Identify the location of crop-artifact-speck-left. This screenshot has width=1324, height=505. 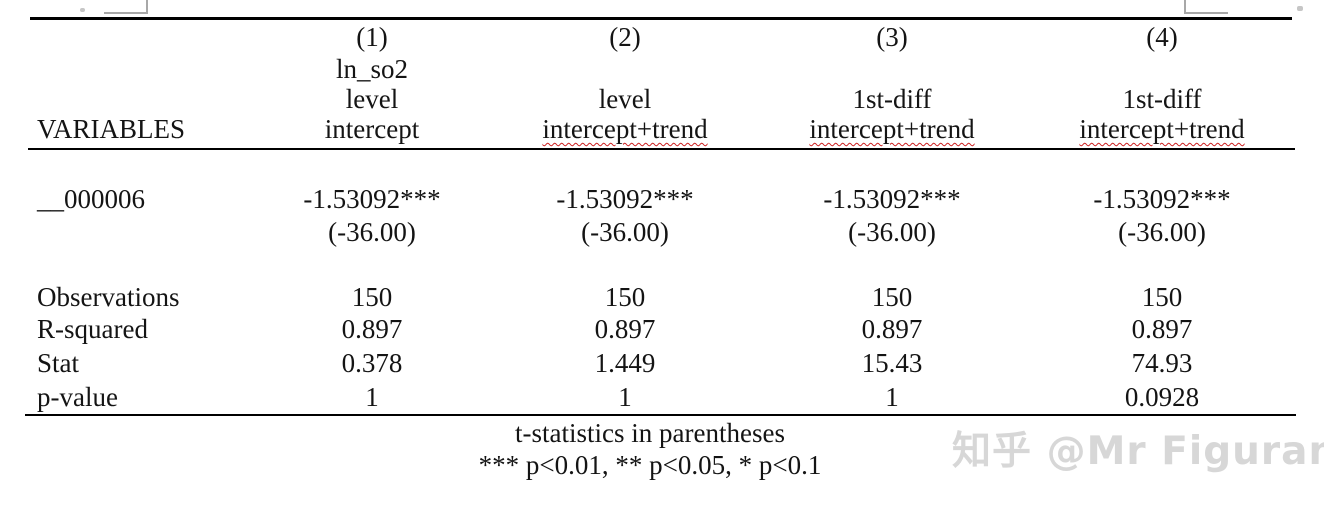
(82, 10).